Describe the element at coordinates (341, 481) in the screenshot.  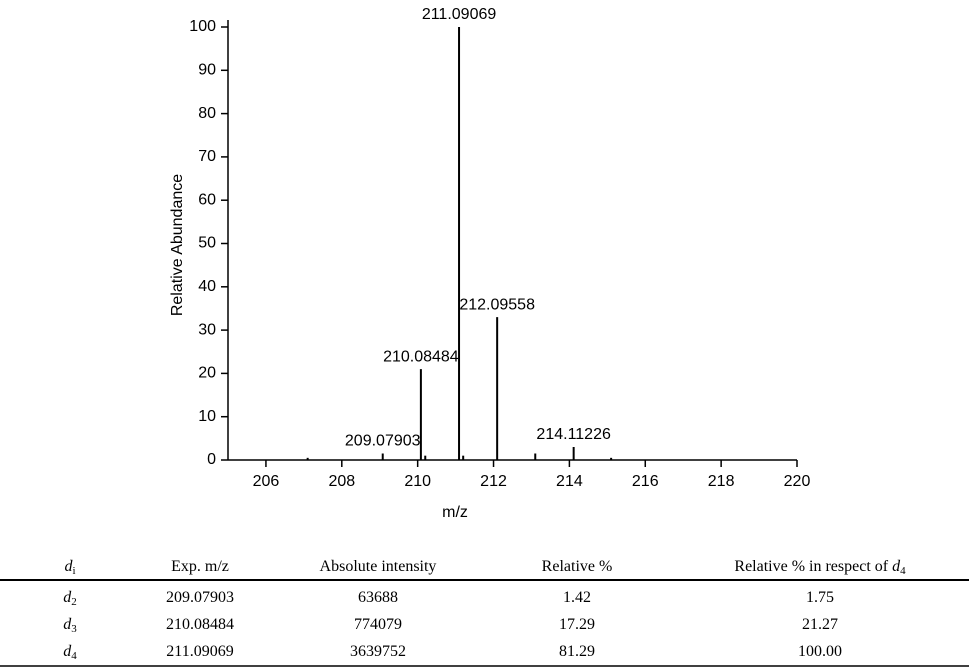
I see `x-tick-label: 208` at that location.